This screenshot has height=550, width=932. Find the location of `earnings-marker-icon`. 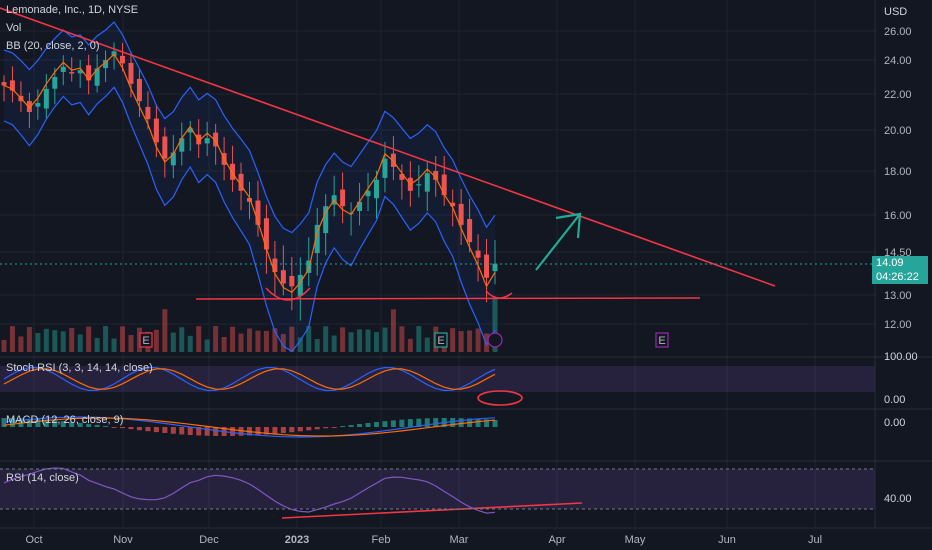

earnings-marker-icon is located at coordinates (441, 340).